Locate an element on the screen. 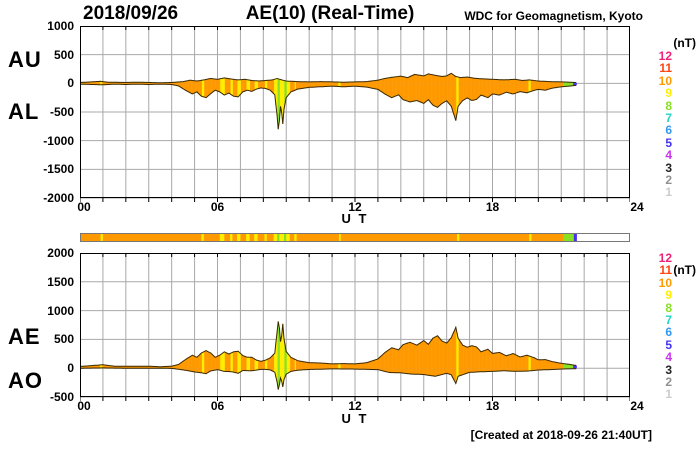 The height and width of the screenshot is (450, 700). y-tick-label: -1500 is located at coordinates (58, 169).